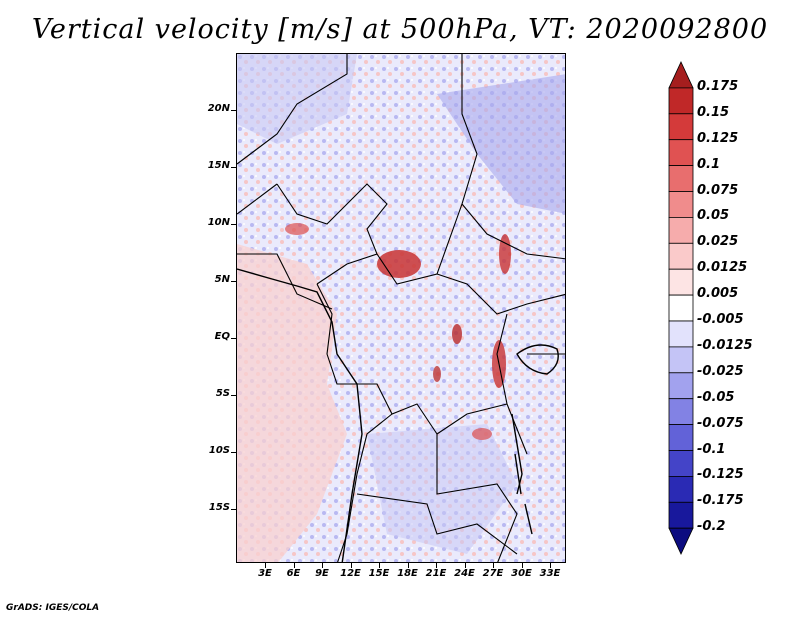 This screenshot has height=618, width=800. What do you see at coordinates (297, 229) in the screenshot?
I see `convection-core-nigeria` at bounding box center [297, 229].